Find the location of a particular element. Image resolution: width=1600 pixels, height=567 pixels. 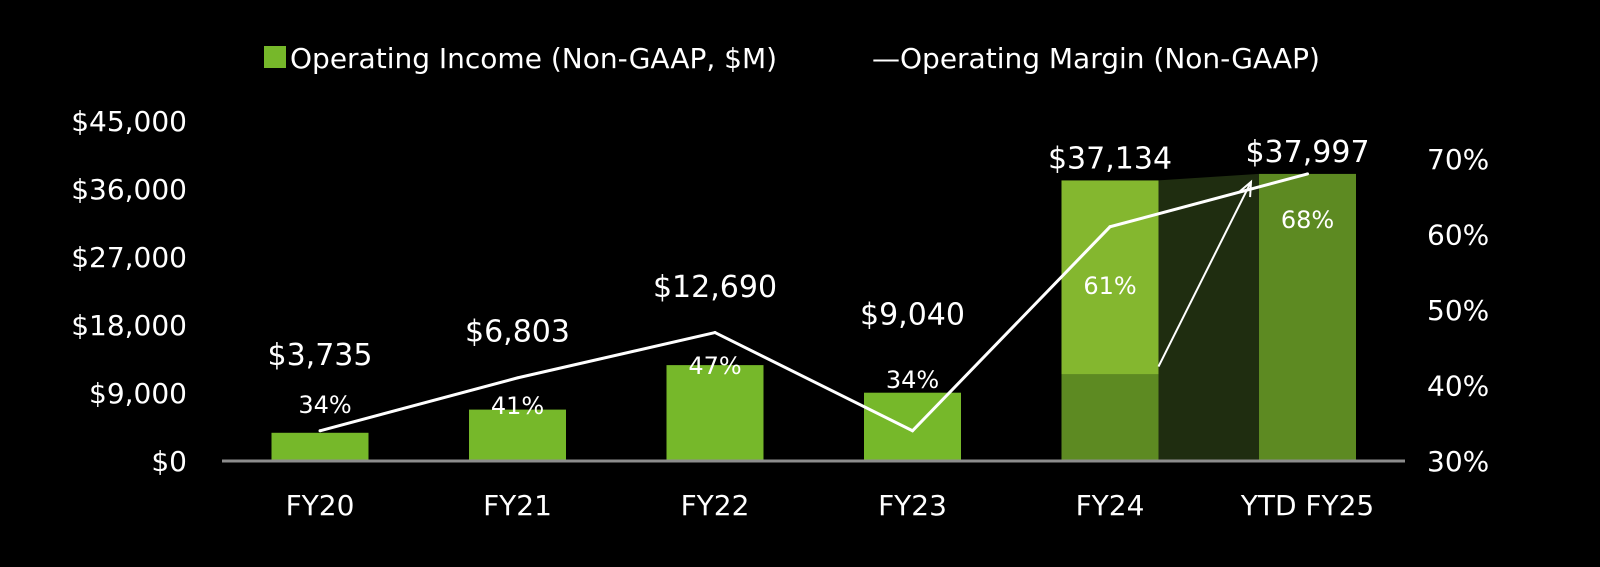

margin-value-label: 41% is located at coordinates (517, 406).